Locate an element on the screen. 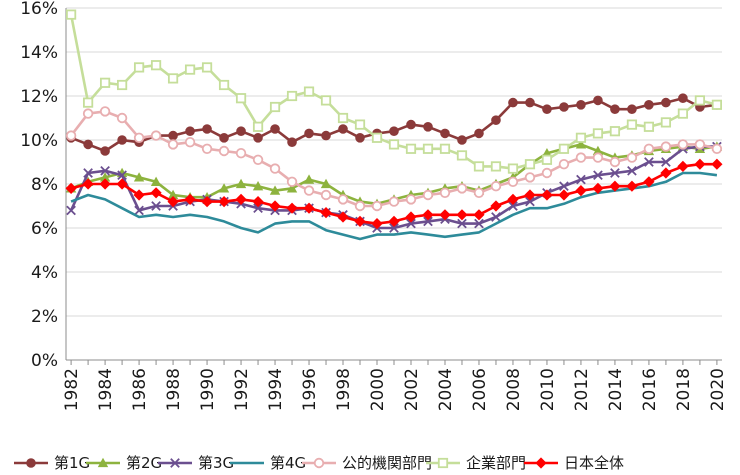  series-line is located at coordinates (394, 206).